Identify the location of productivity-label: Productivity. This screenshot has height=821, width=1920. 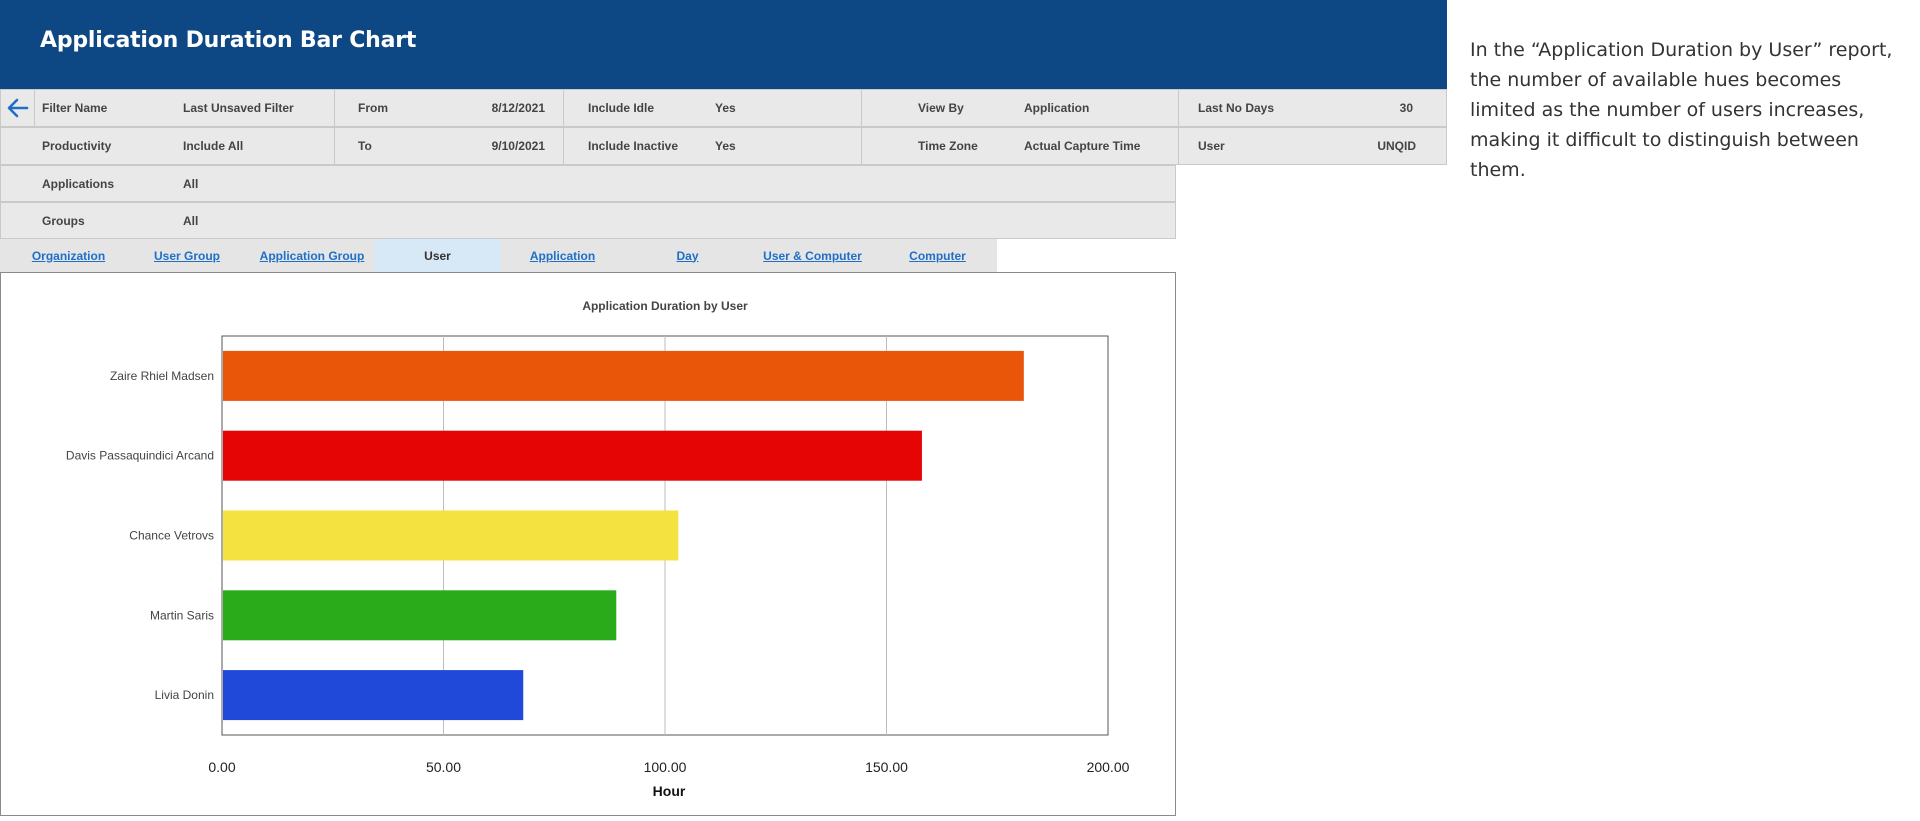
(77, 146).